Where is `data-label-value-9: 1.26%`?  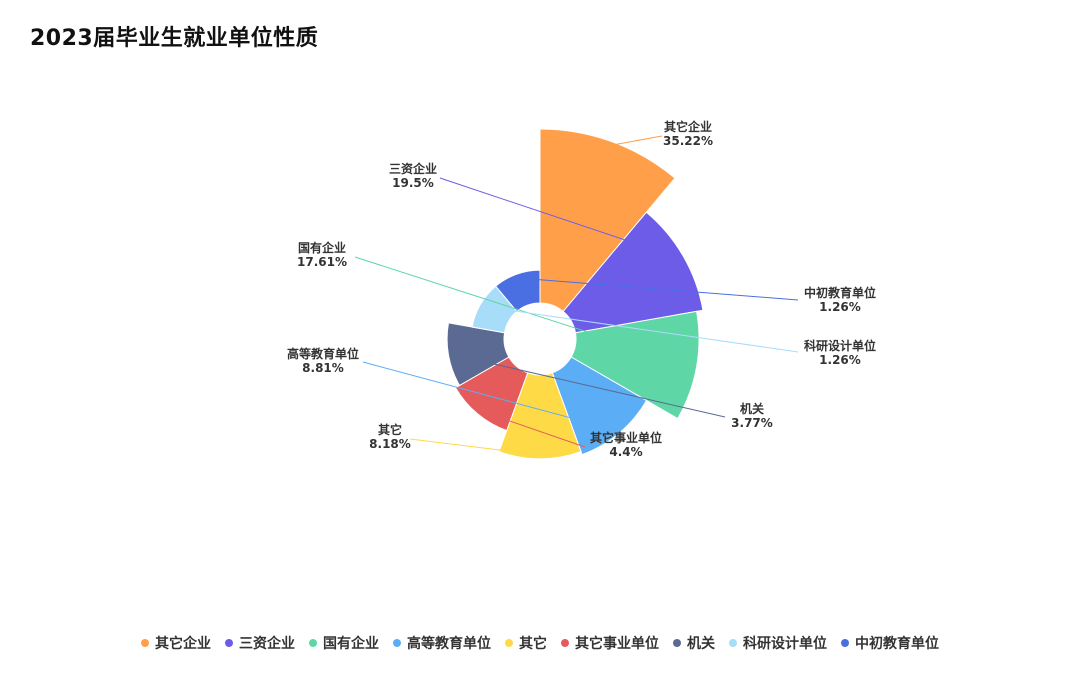
data-label-value-9: 1.26% is located at coordinates (840, 307).